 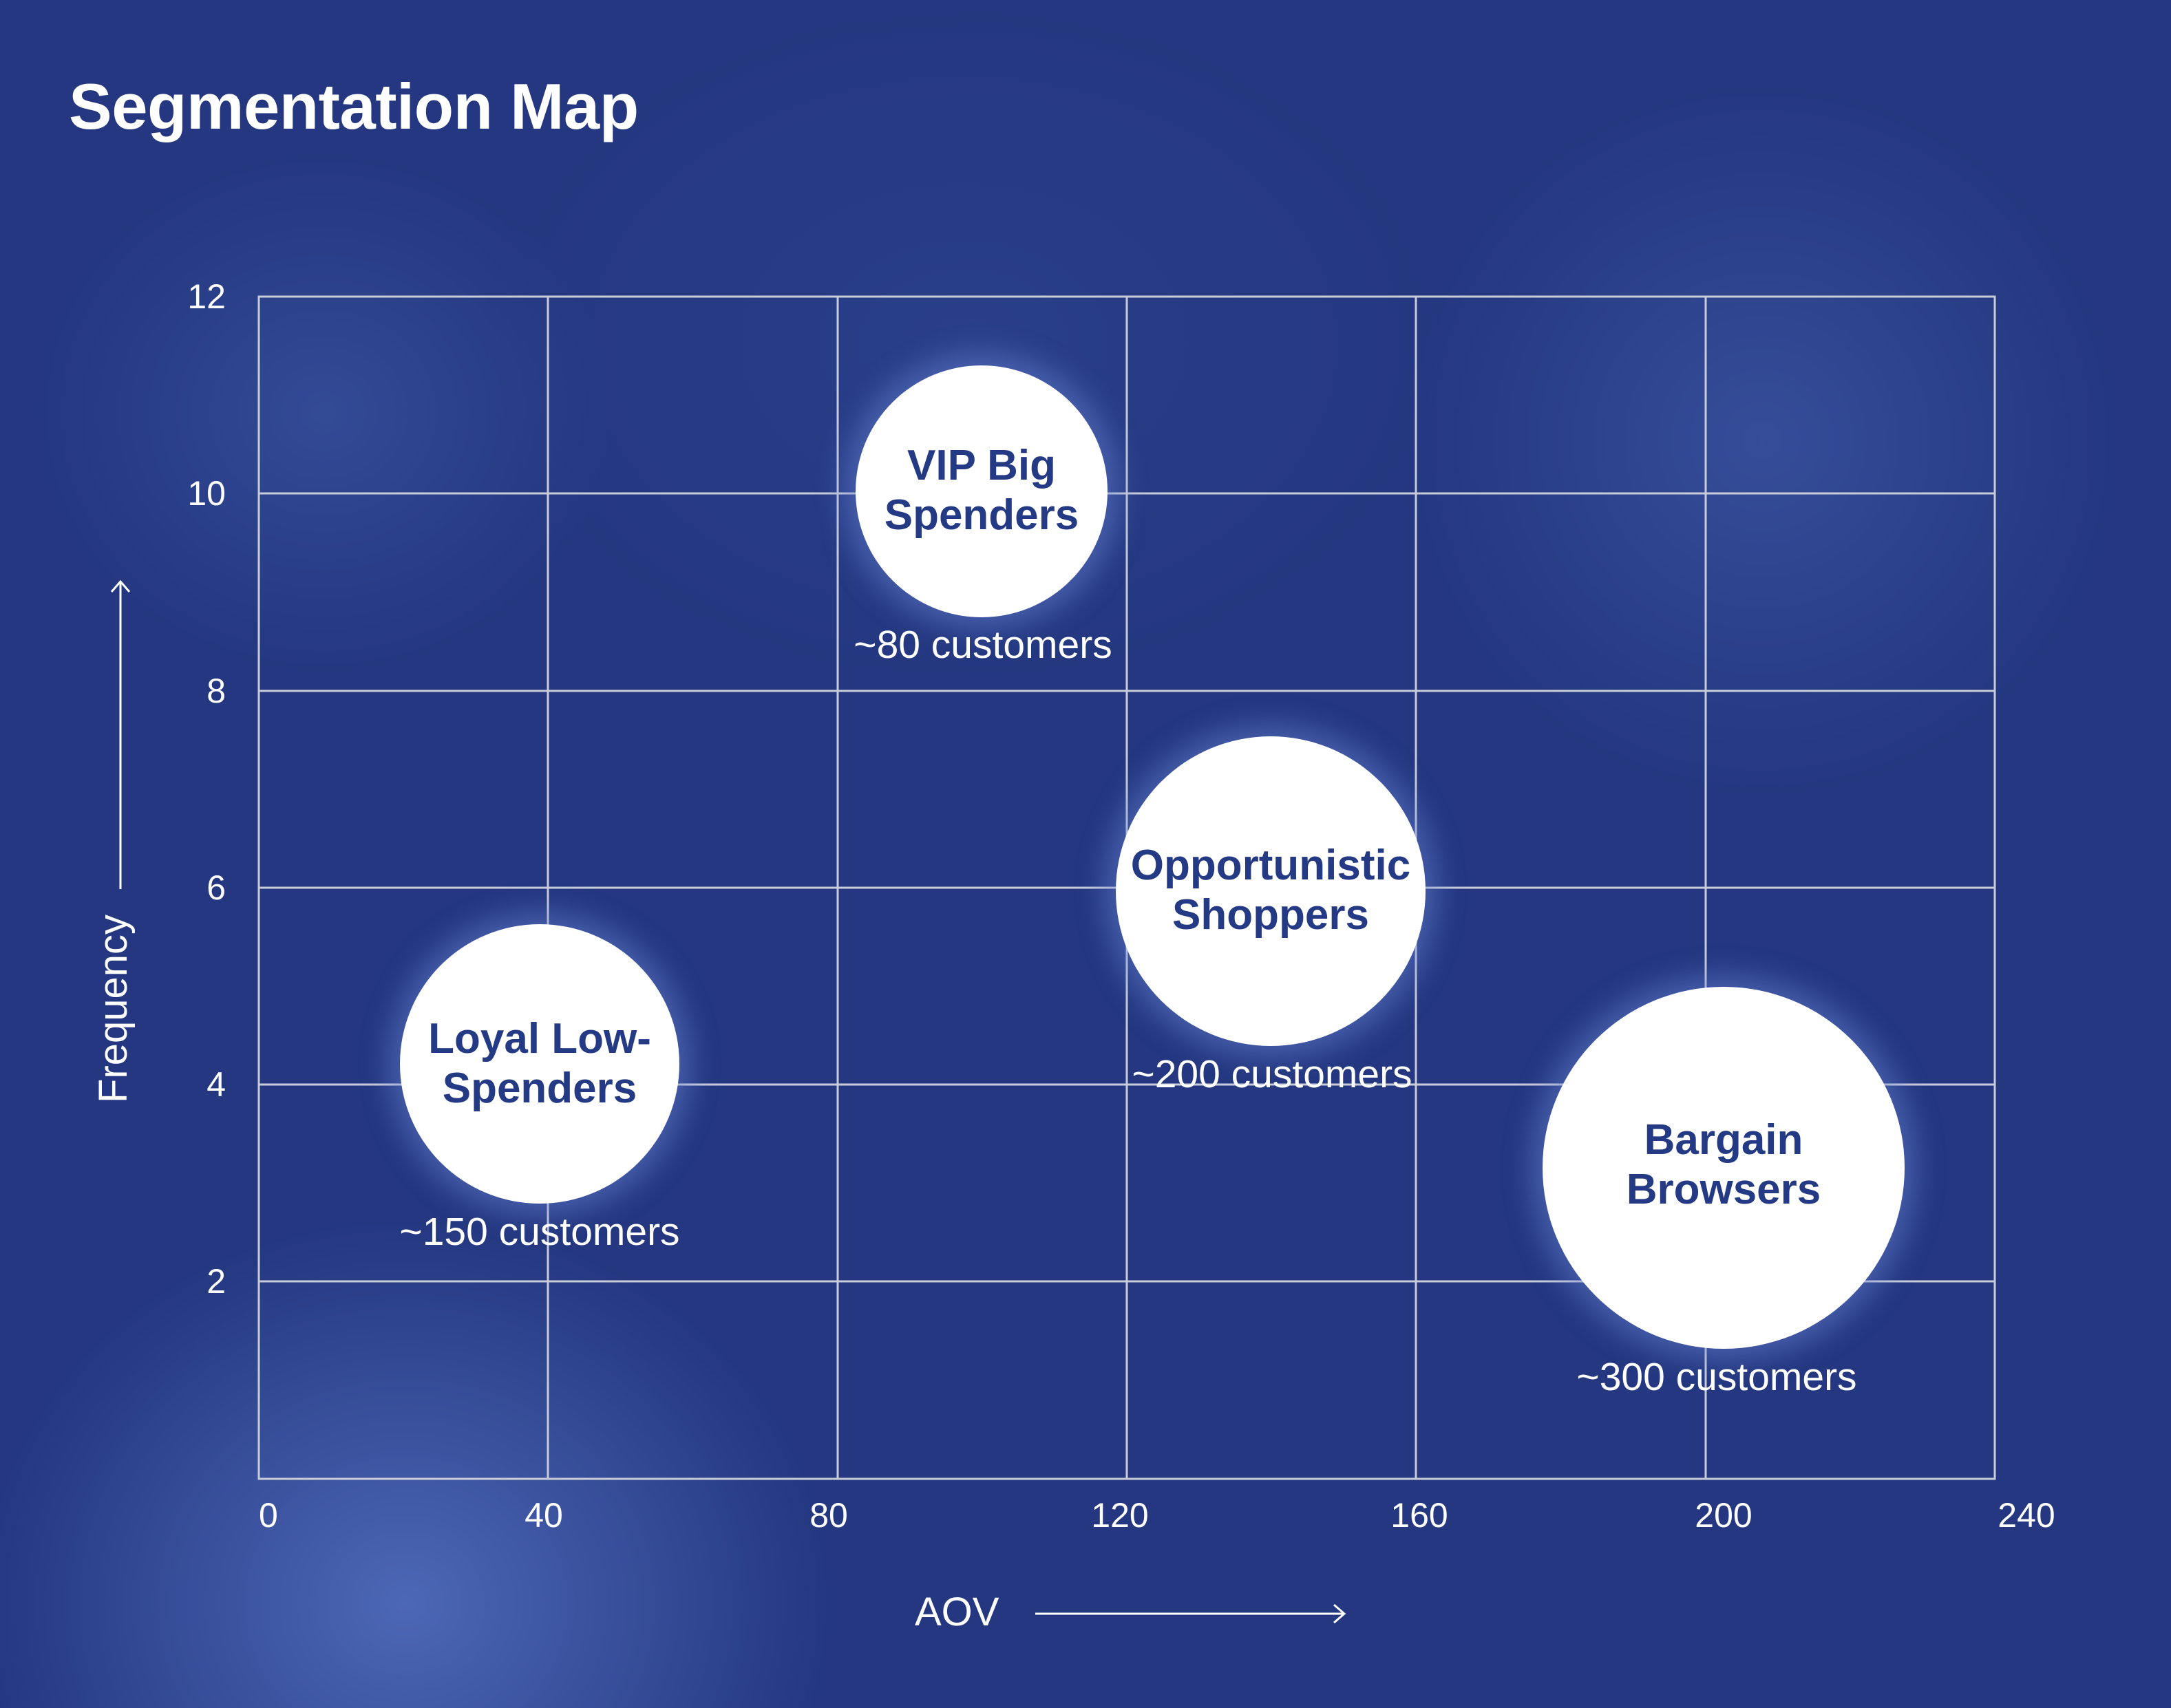 What do you see at coordinates (2026, 1515) in the screenshot?
I see `x-tick-label: 240` at bounding box center [2026, 1515].